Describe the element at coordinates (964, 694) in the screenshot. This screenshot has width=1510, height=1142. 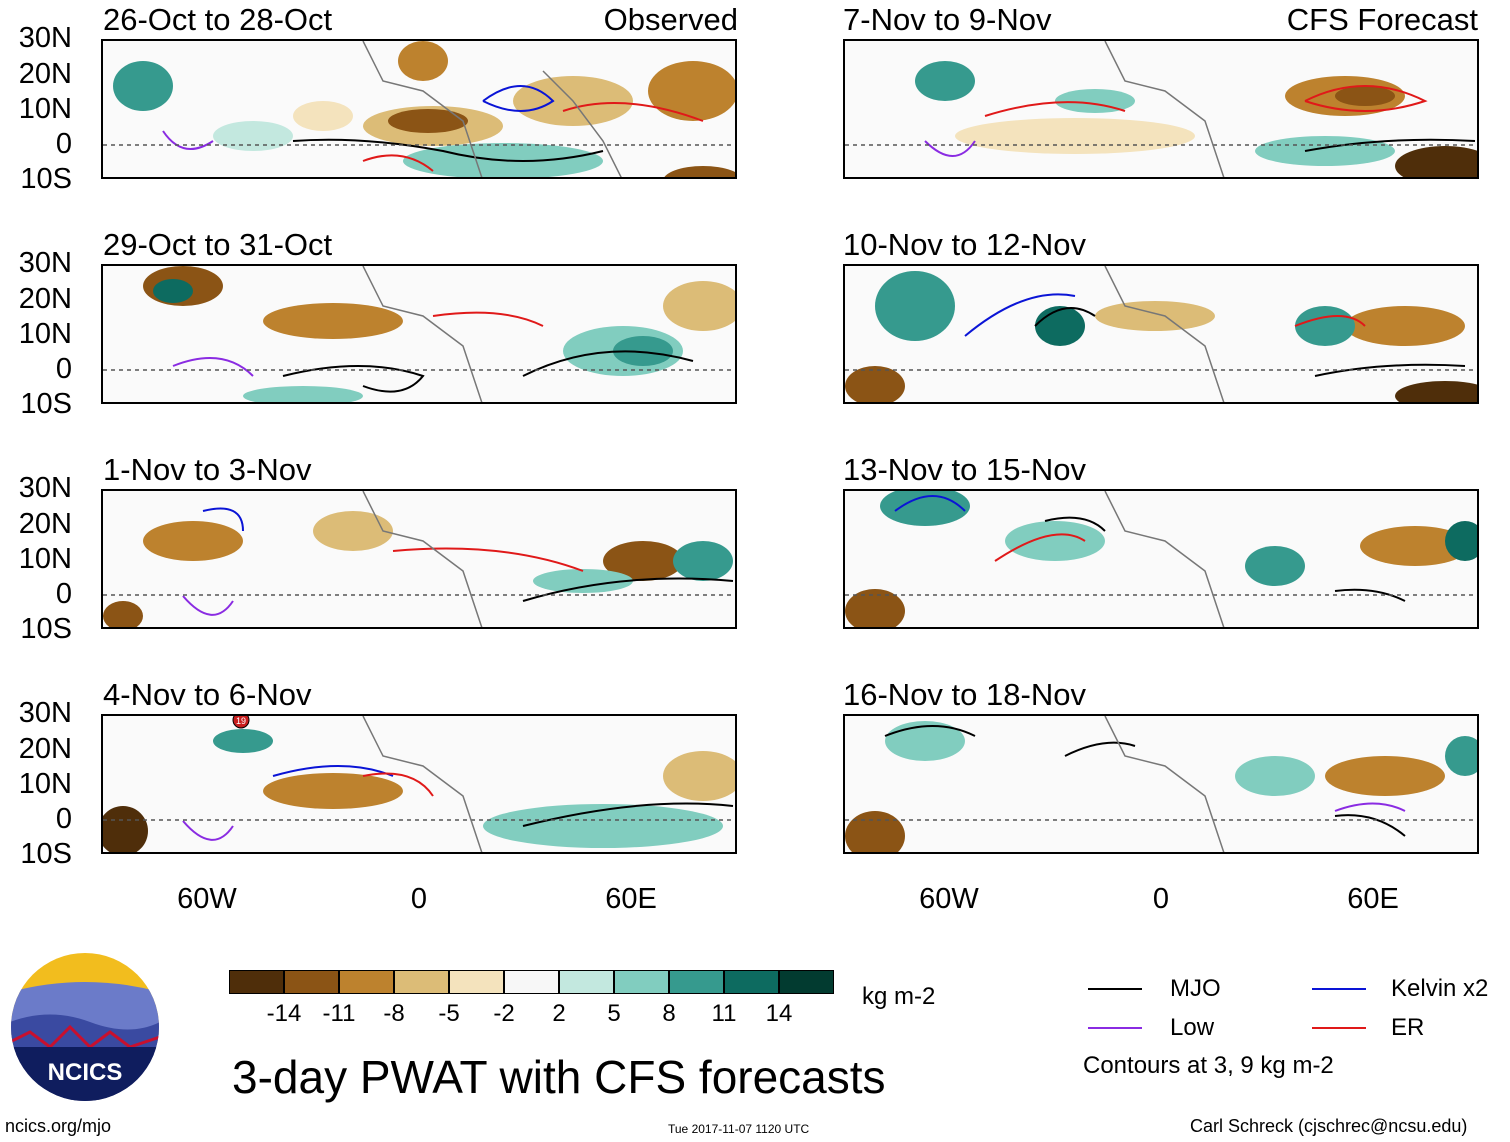
I see `panel-title: 16-Nov to 18-Nov` at that location.